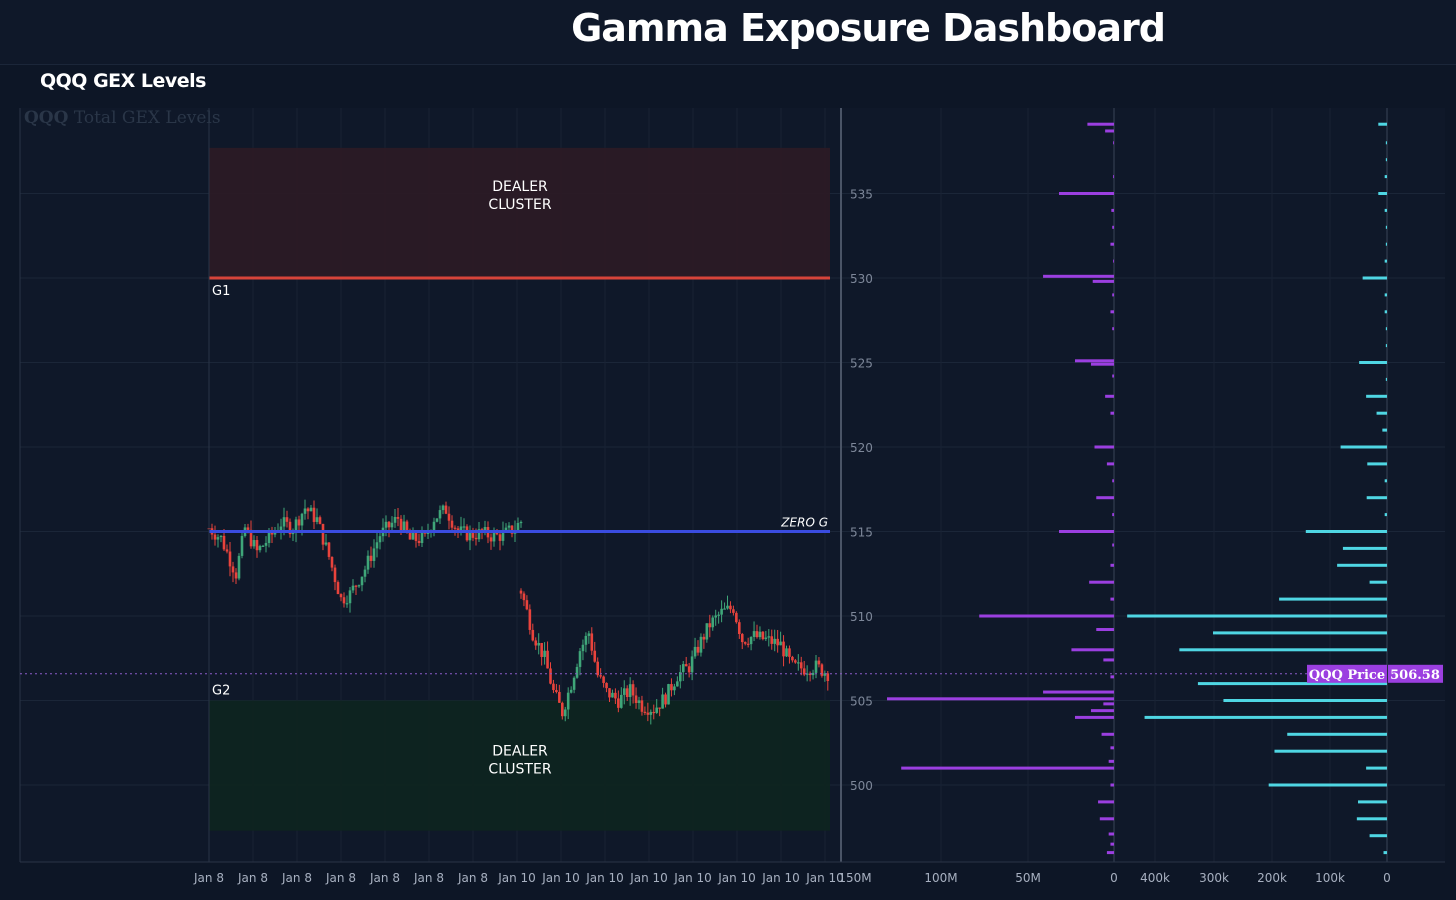  Describe the element at coordinates (732, 673) in the screenshot. I see `current-price-marker: QQQ Price 506.58` at that location.